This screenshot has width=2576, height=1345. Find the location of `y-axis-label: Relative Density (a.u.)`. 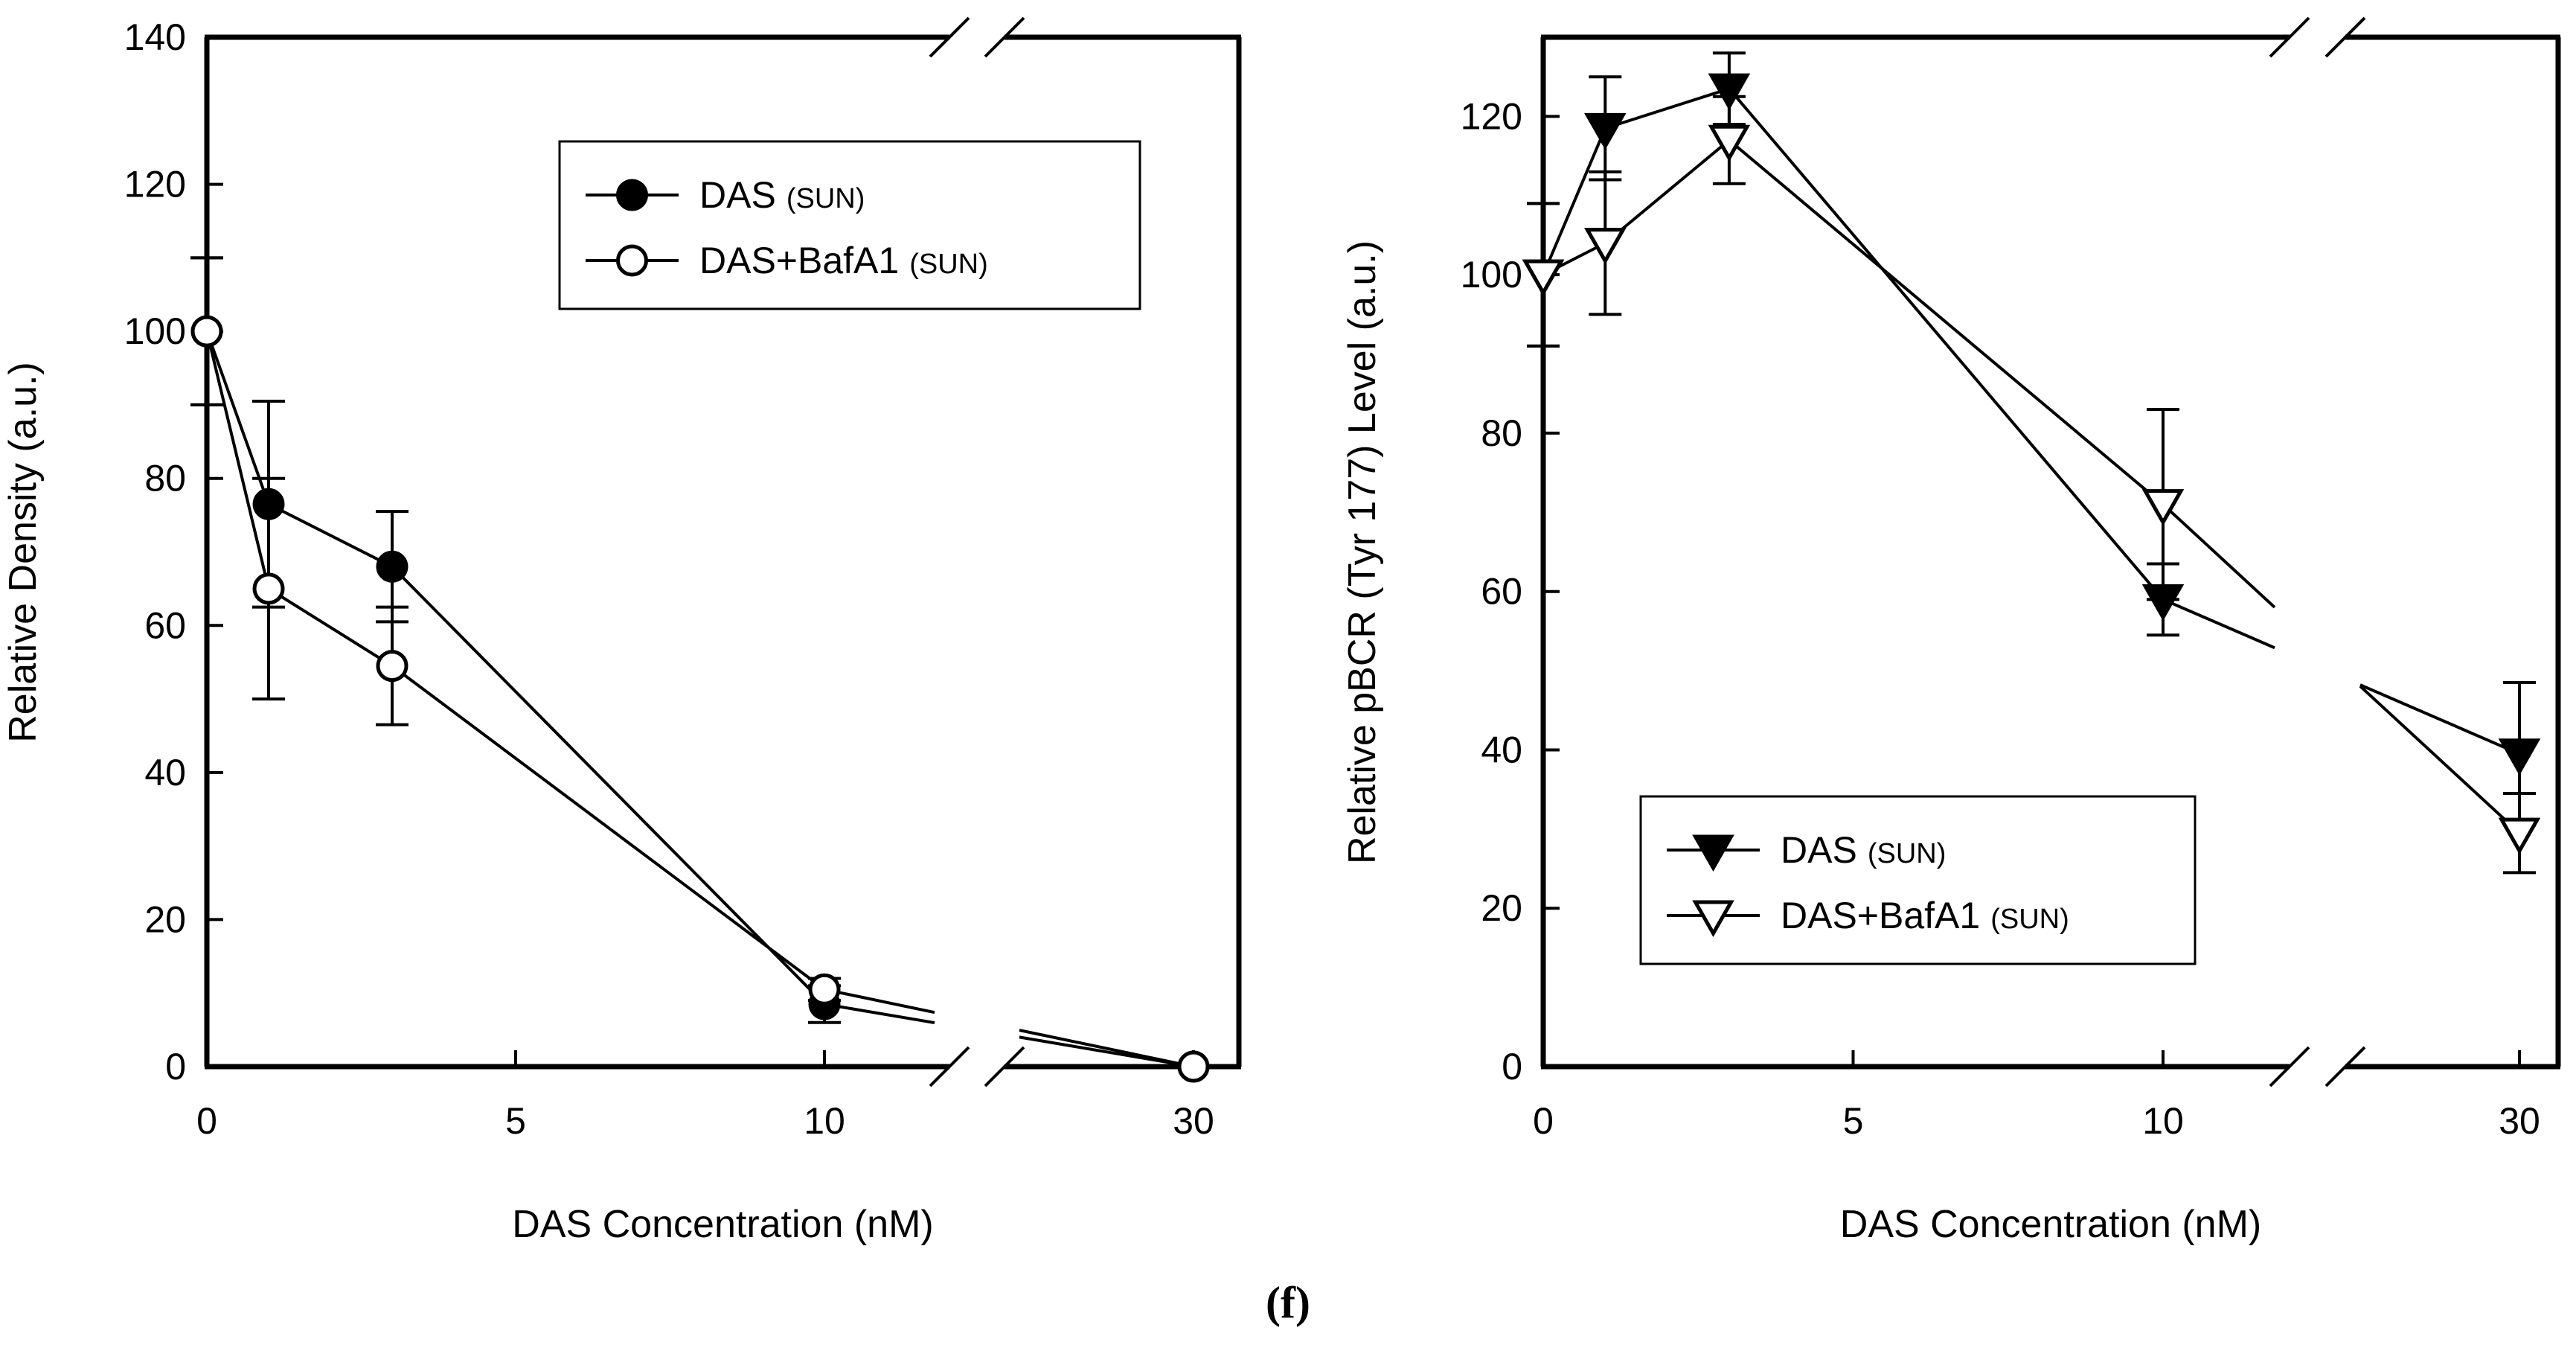

y-axis-label: Relative Density (a.u.) is located at coordinates (23, 552).